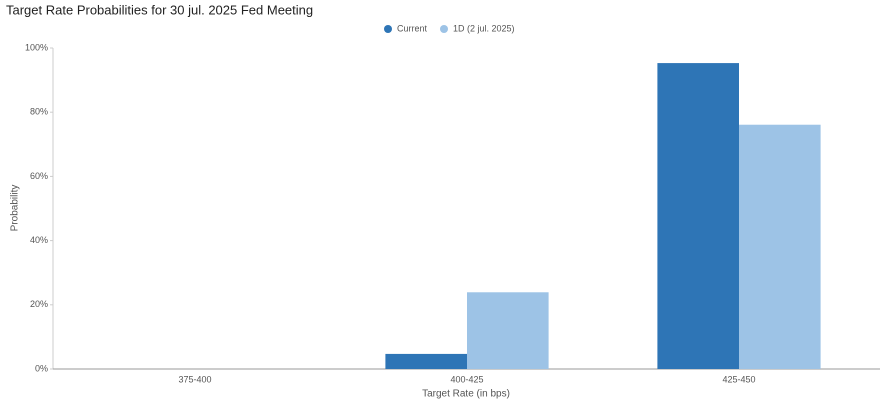  Describe the element at coordinates (39, 112) in the screenshot. I see `y-tick-label: 80%` at that location.